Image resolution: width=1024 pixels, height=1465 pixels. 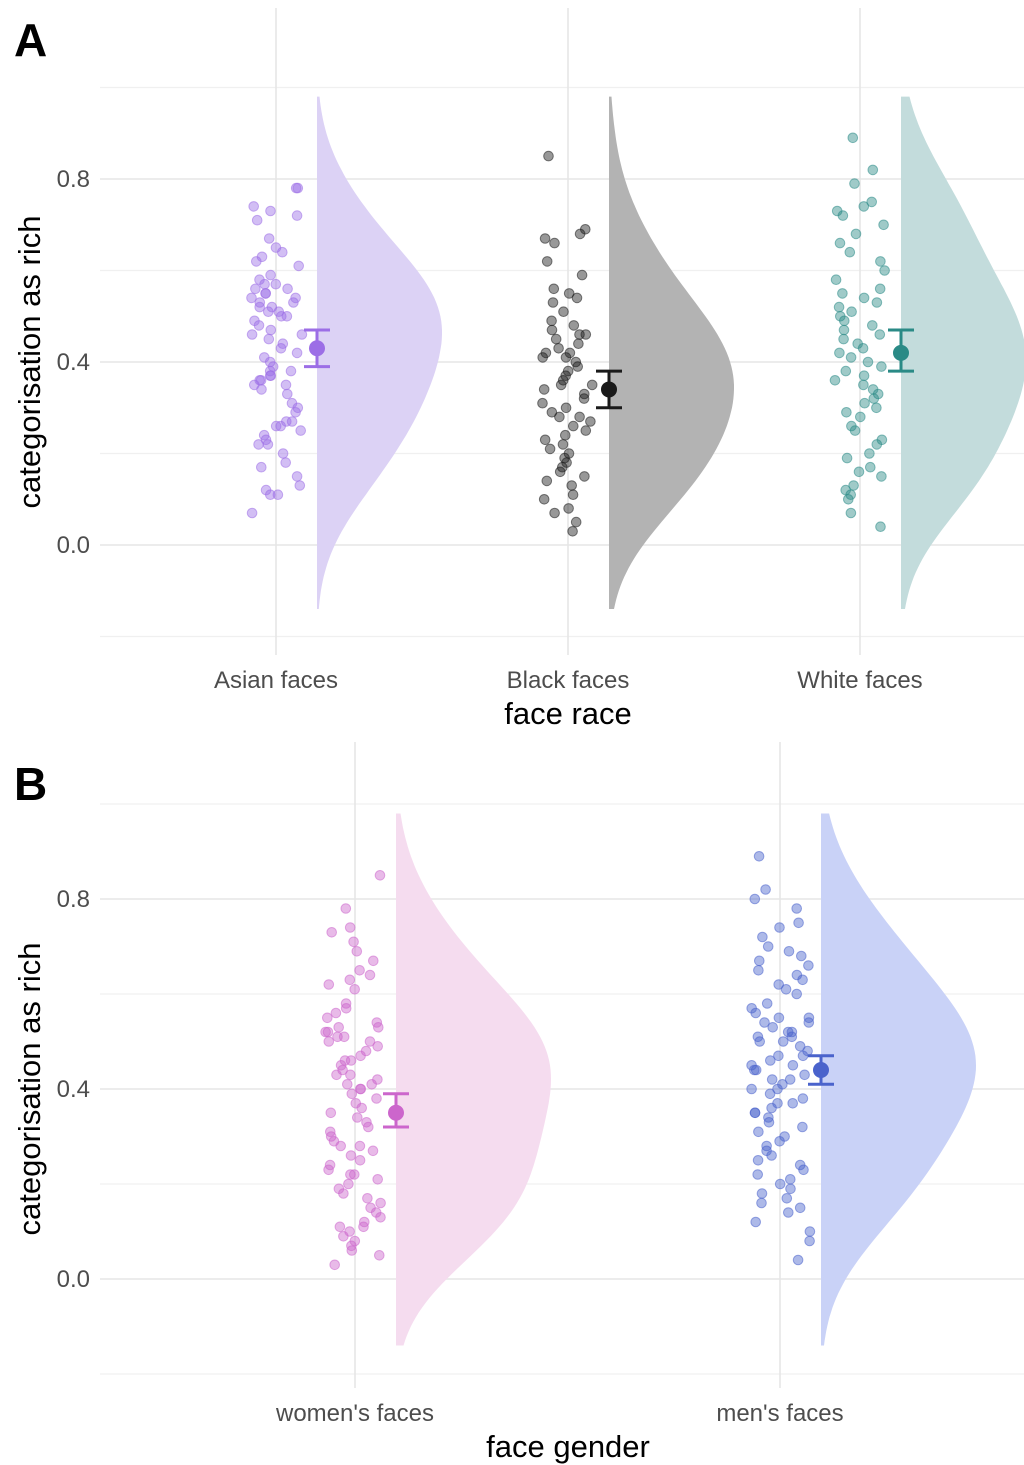 What do you see at coordinates (568, 1446) in the screenshot?
I see `x-axis-label: face gender` at bounding box center [568, 1446].